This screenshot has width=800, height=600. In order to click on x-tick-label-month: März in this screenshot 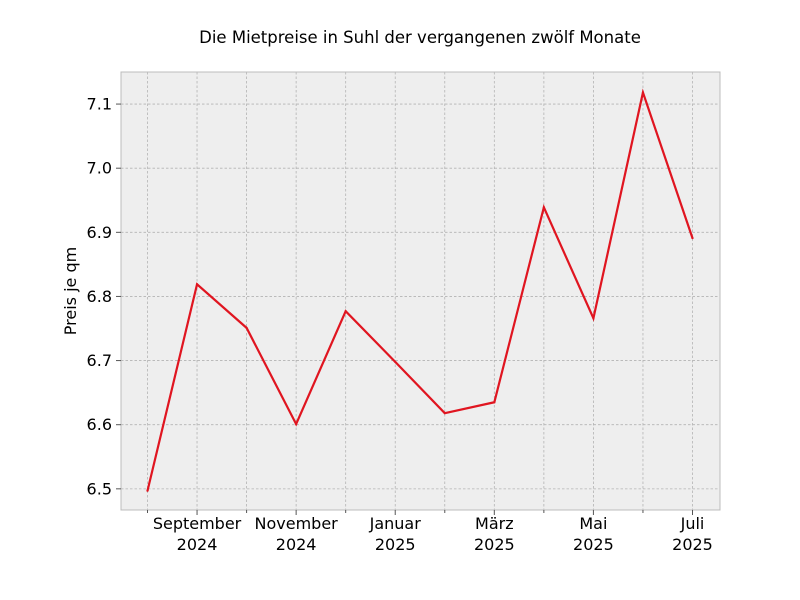, I will do `click(494, 523)`.